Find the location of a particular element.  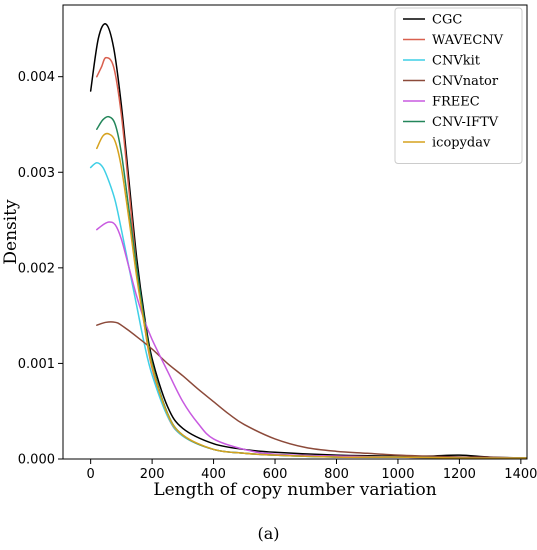

legend-label: CNVkit is located at coordinates (456, 61).